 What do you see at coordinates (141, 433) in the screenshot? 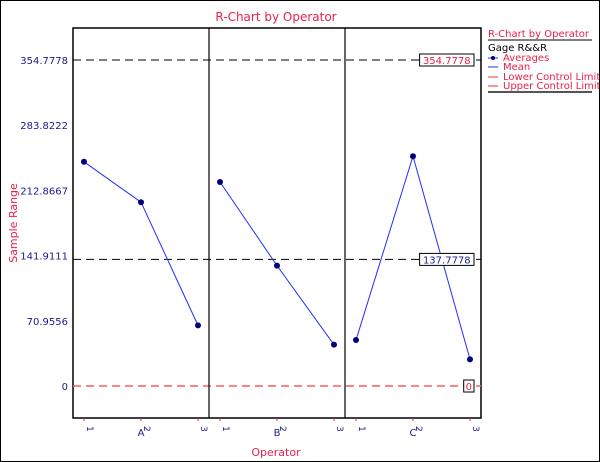
I see `group-label: A` at bounding box center [141, 433].